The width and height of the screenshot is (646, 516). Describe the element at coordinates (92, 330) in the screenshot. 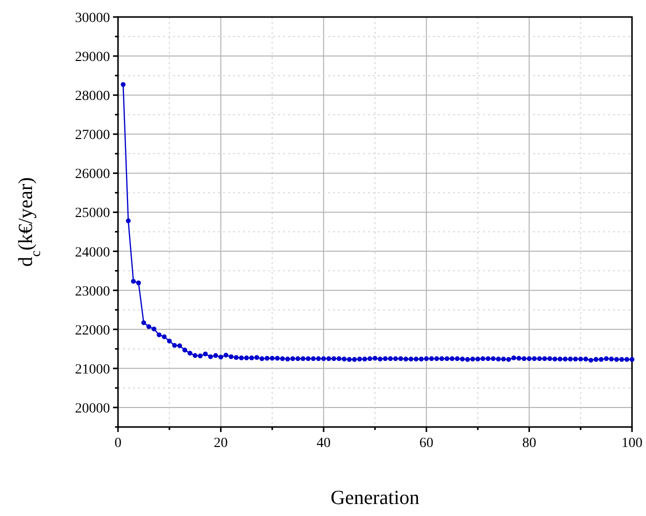

I see `y-tick-label: 22000` at that location.